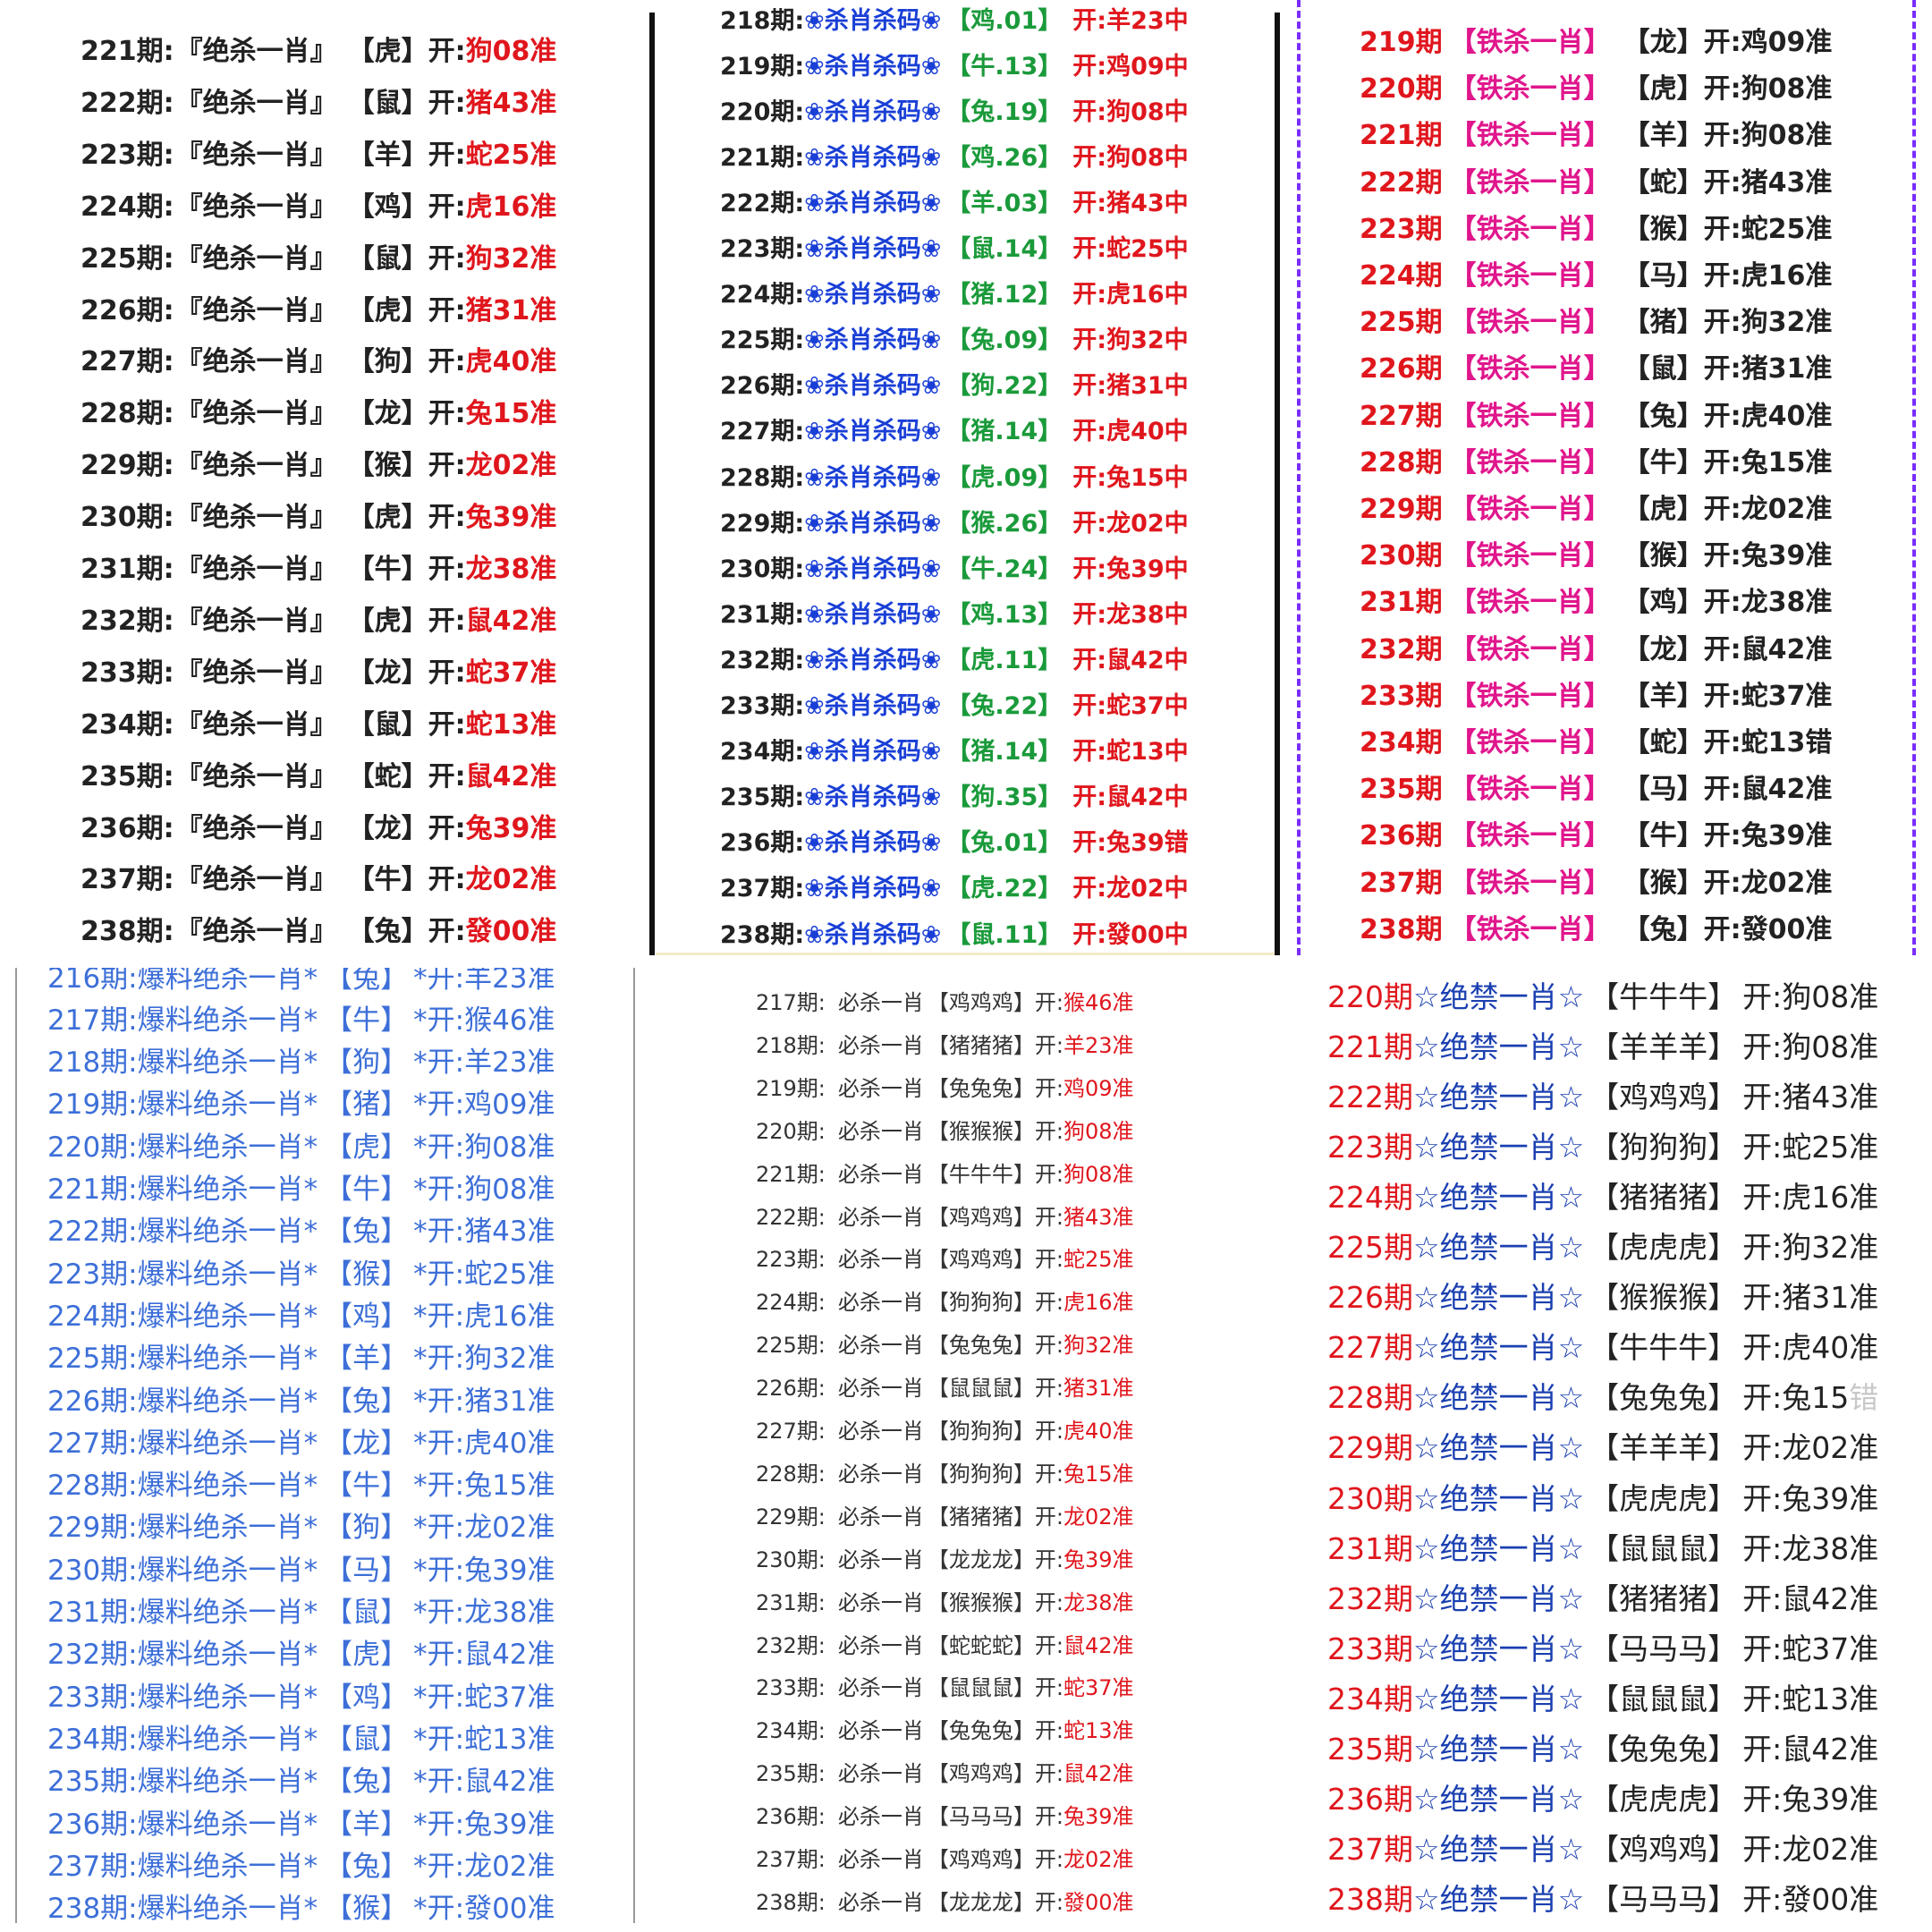 The image size is (1932, 1932). Describe the element at coordinates (1401, 369) in the screenshot. I see `row-text: 226期` at that location.